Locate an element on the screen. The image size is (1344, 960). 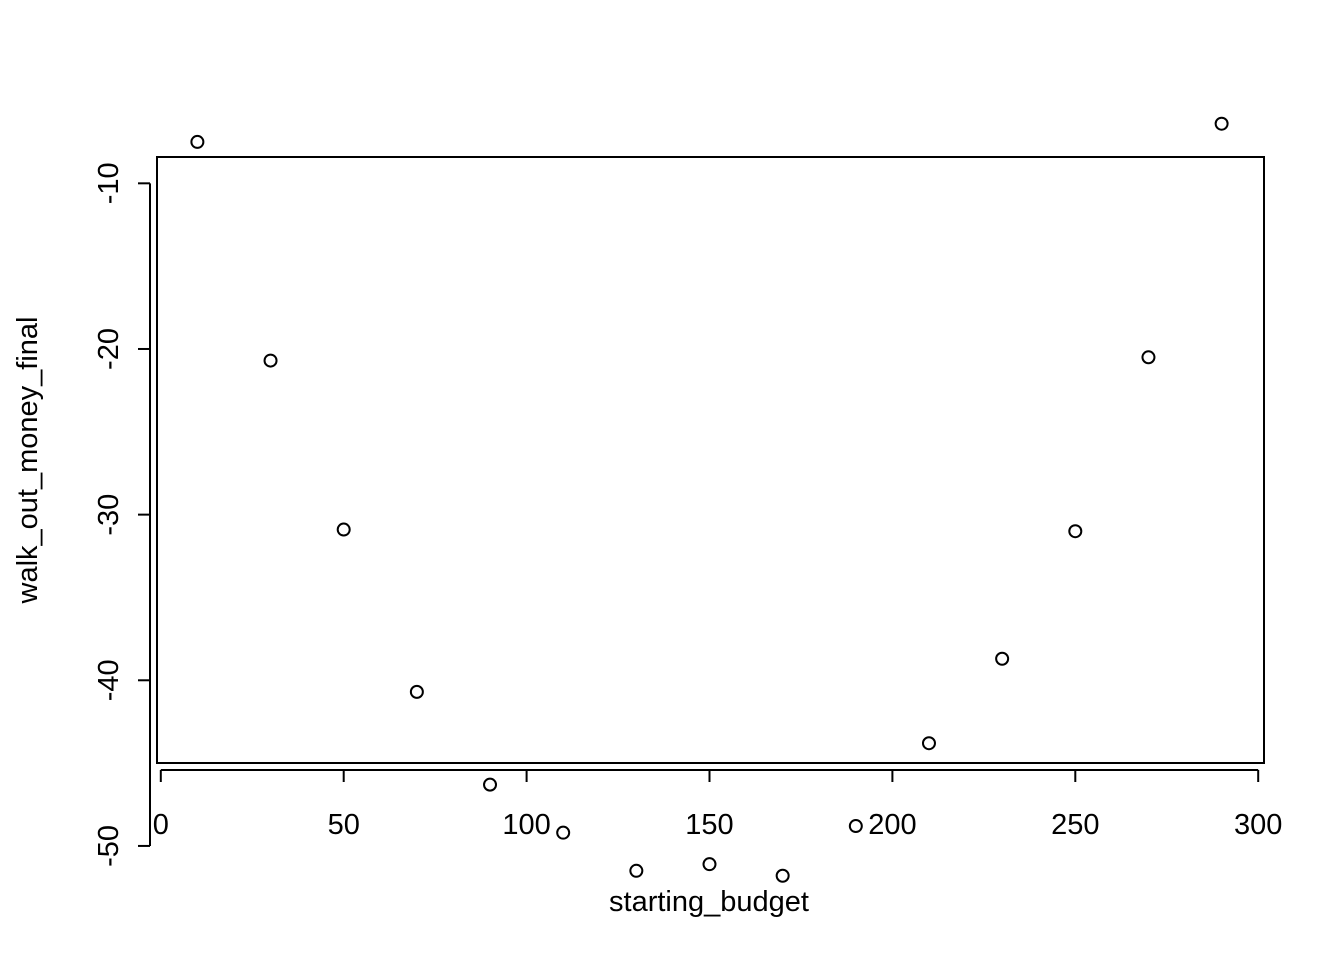
y-axis-title: walk_out_money_final is located at coordinates (28, 461).